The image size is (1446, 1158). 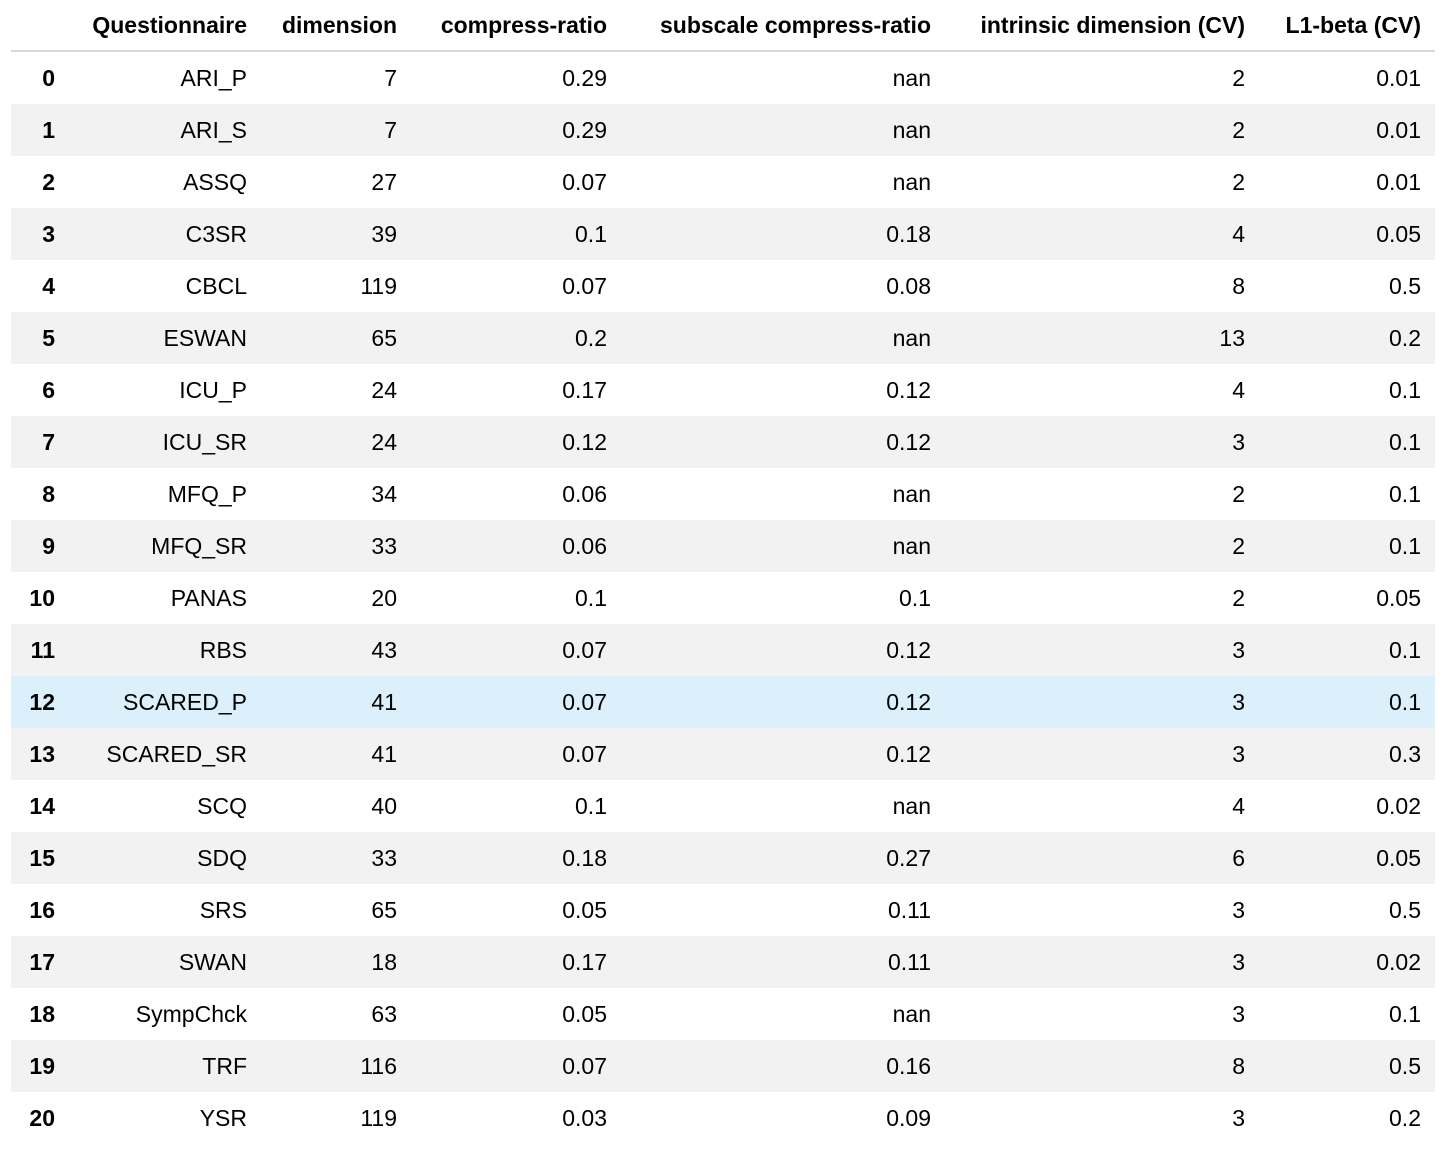 I want to click on table-row: 9 MFQ_SR 33 0.06 nan 2 0.1, so click(x=723, y=546).